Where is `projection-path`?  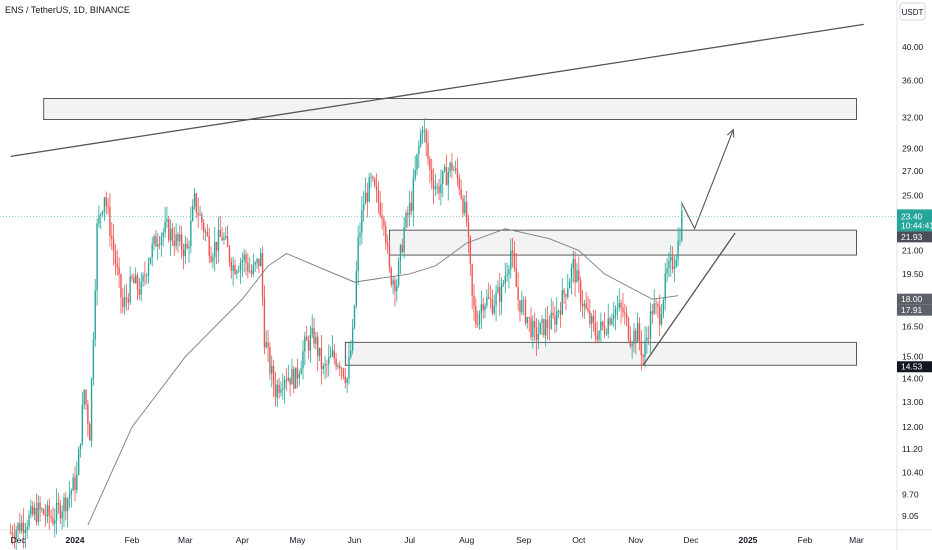 projection-path is located at coordinates (707, 180).